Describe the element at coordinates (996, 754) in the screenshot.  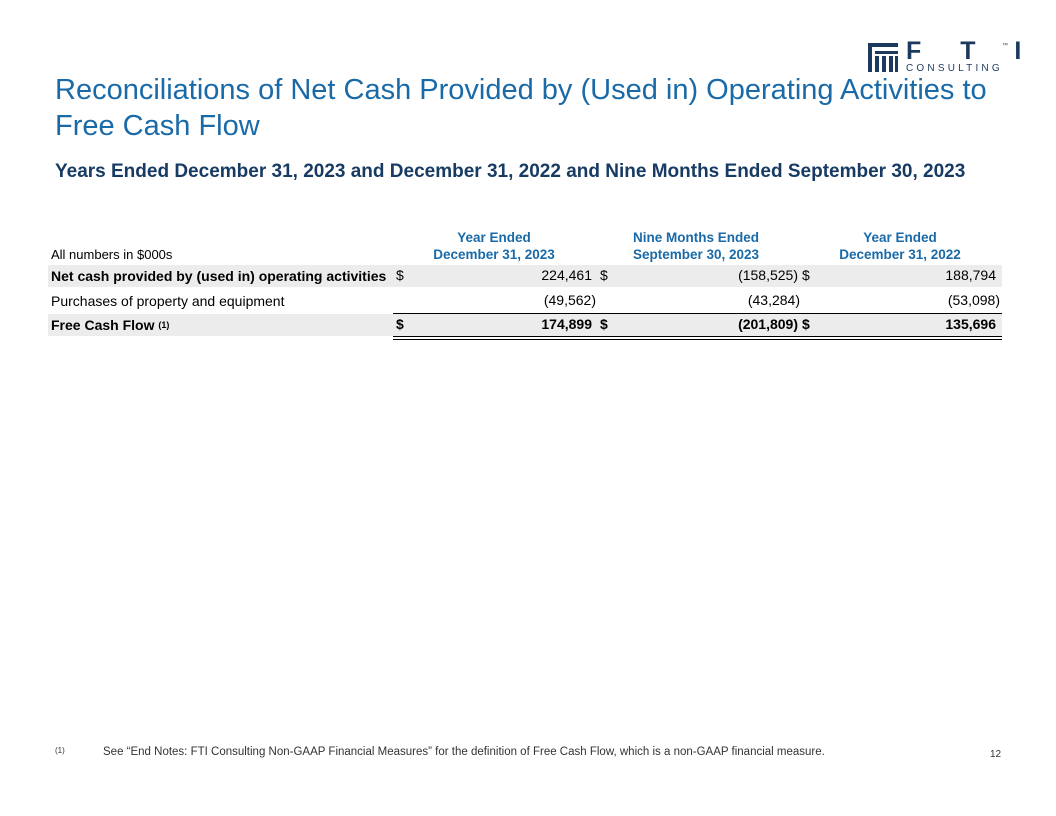
I see `page-number: 12` at that location.